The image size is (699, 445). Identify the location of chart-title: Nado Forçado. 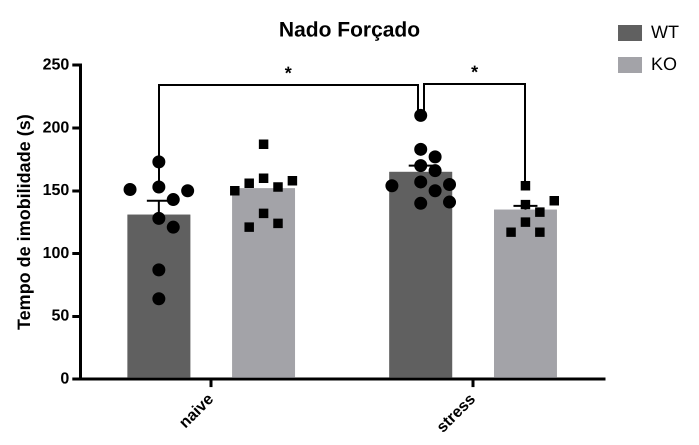
(349, 30).